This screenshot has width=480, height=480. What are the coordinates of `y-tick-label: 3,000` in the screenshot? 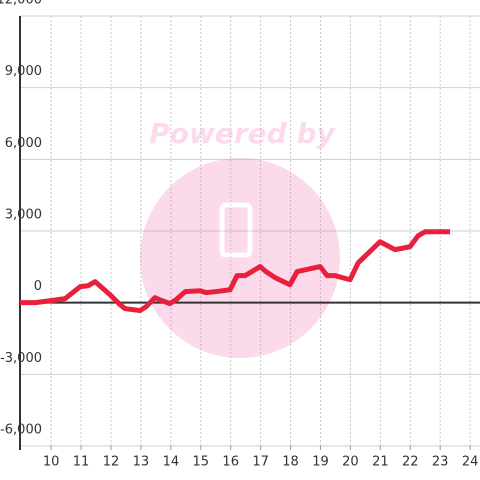 It's located at (23, 215).